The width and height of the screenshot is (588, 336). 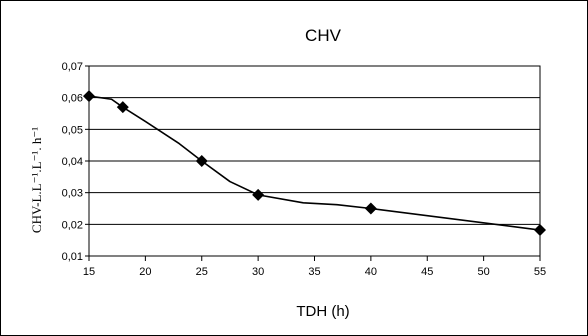 What do you see at coordinates (484, 272) in the screenshot?
I see `x-tick-label: 50` at bounding box center [484, 272].